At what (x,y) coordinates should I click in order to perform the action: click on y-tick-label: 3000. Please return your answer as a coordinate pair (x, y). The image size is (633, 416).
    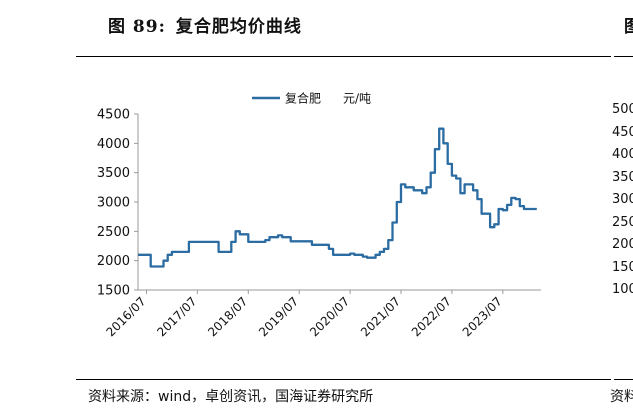
    Looking at the image, I should click on (113, 203).